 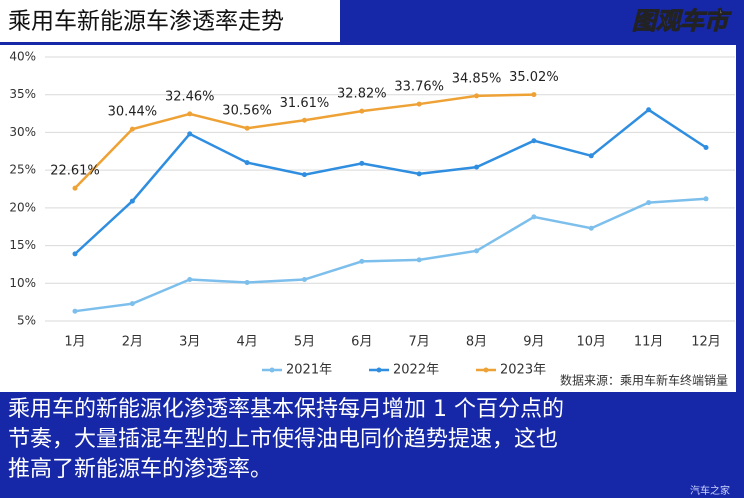 I want to click on x-tick-label: 11月, so click(x=649, y=342).